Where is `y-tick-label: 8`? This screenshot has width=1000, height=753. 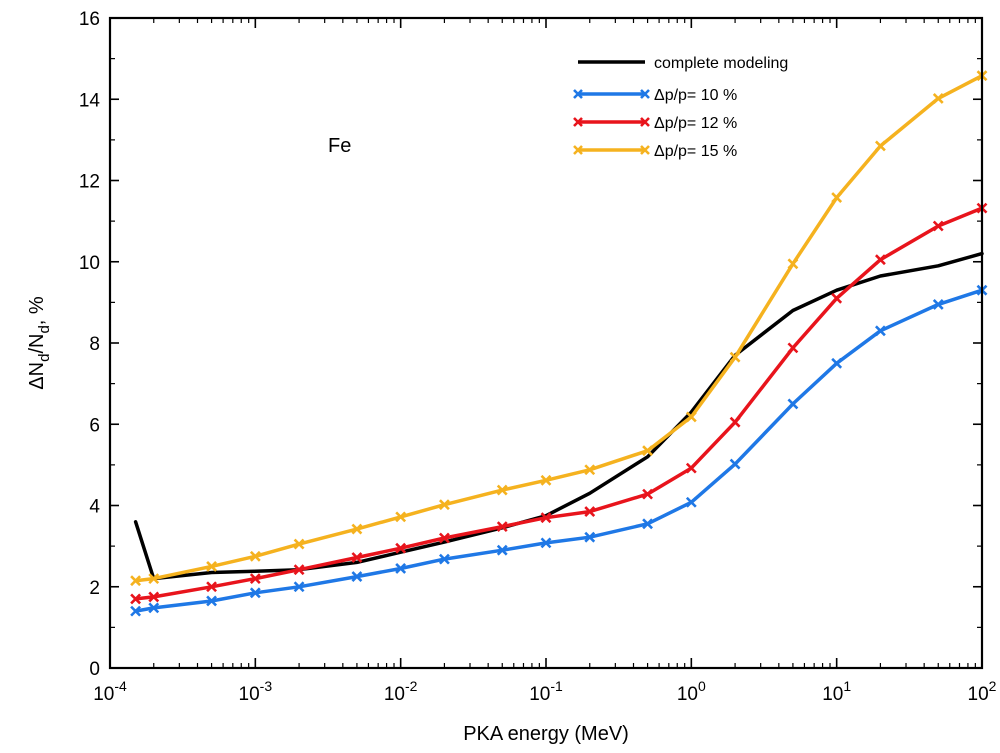 y-tick-label: 8 is located at coordinates (94, 344).